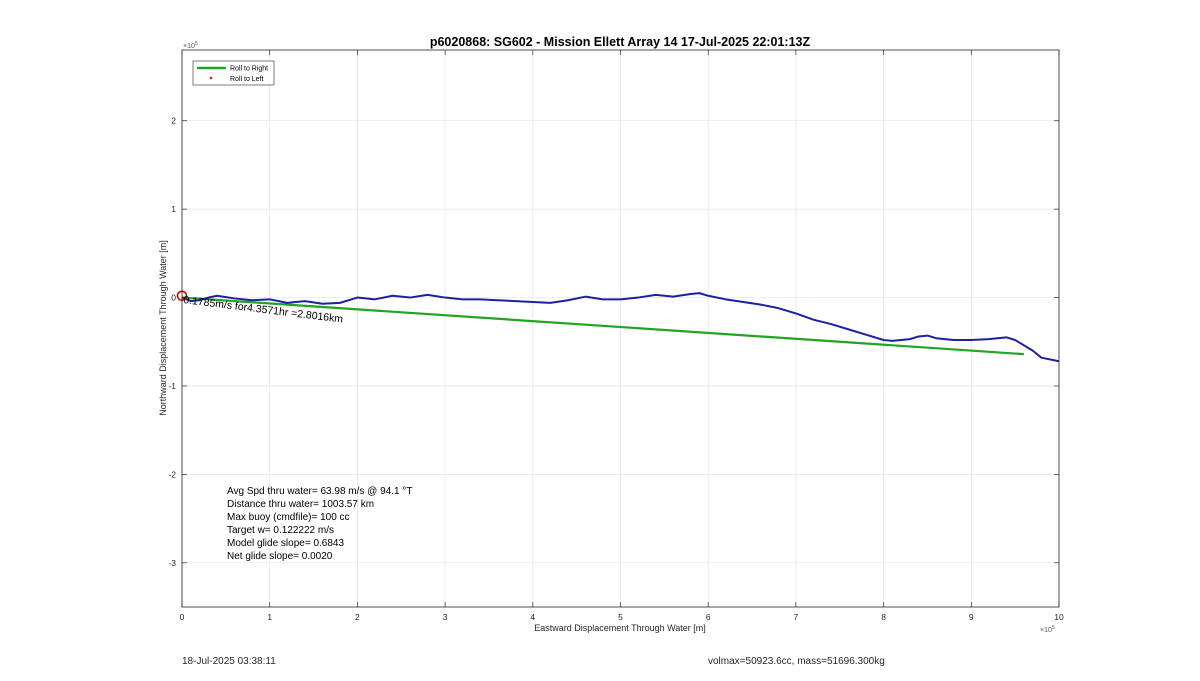 Image resolution: width=1200 pixels, height=681 pixels. What do you see at coordinates (288, 517) in the screenshot?
I see `stat-max-buoy: Max buoy (cmdfile)= 100 cc` at bounding box center [288, 517].